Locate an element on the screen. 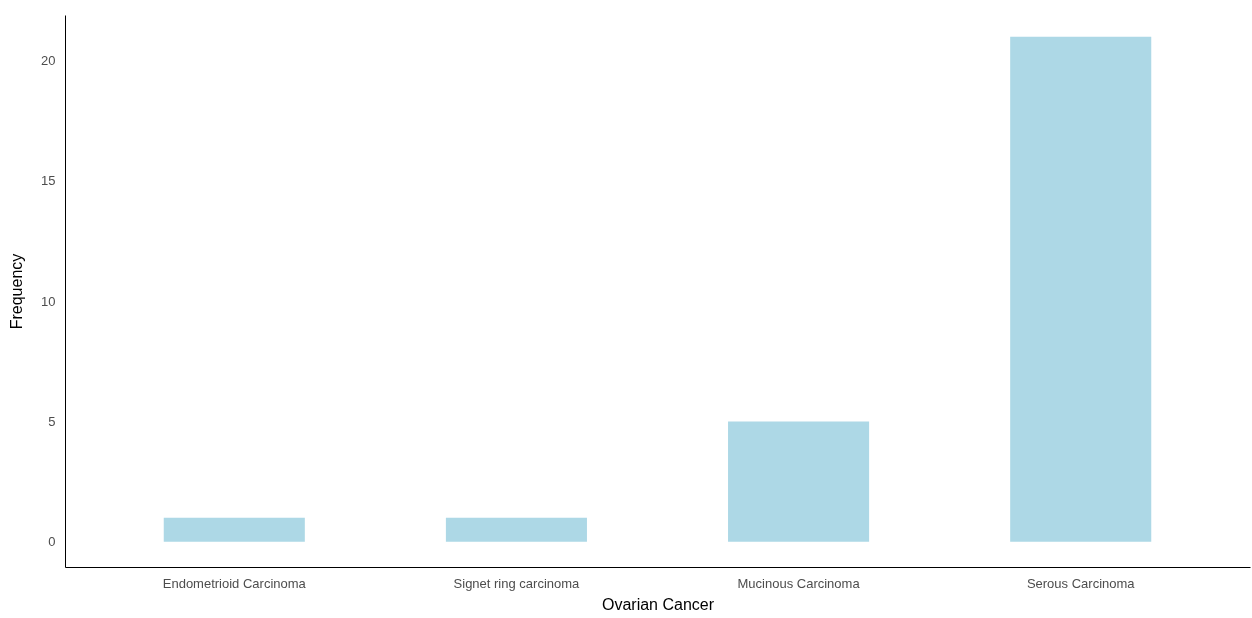  y-tick-label: 0 is located at coordinates (52, 542).